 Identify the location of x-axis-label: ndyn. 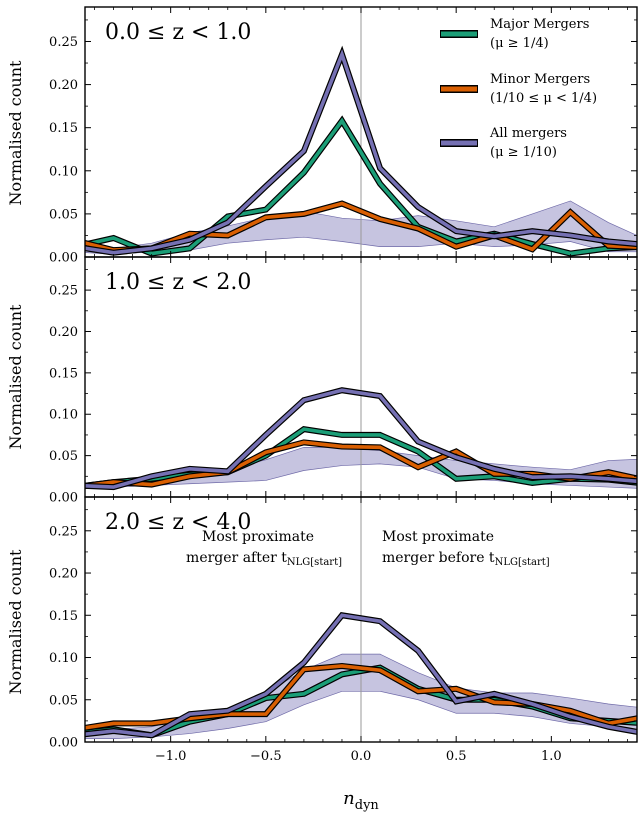
(361, 800).